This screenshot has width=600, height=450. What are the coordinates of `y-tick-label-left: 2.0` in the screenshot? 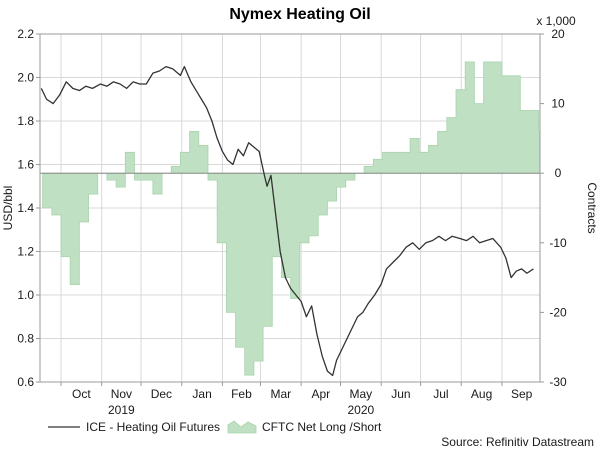 It's located at (25, 78).